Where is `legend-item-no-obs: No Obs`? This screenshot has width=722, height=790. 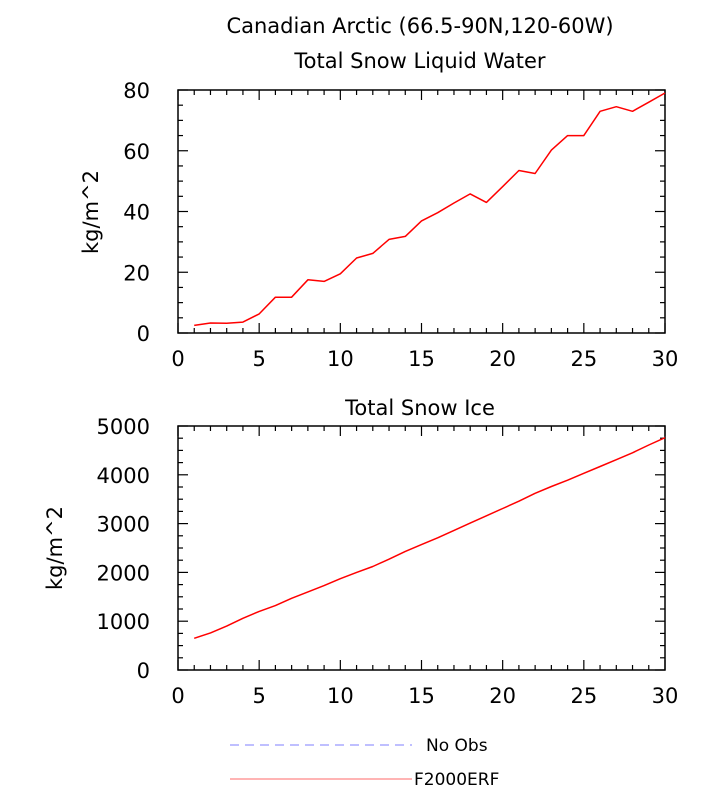 legend-item-no-obs: No Obs is located at coordinates (359, 746).